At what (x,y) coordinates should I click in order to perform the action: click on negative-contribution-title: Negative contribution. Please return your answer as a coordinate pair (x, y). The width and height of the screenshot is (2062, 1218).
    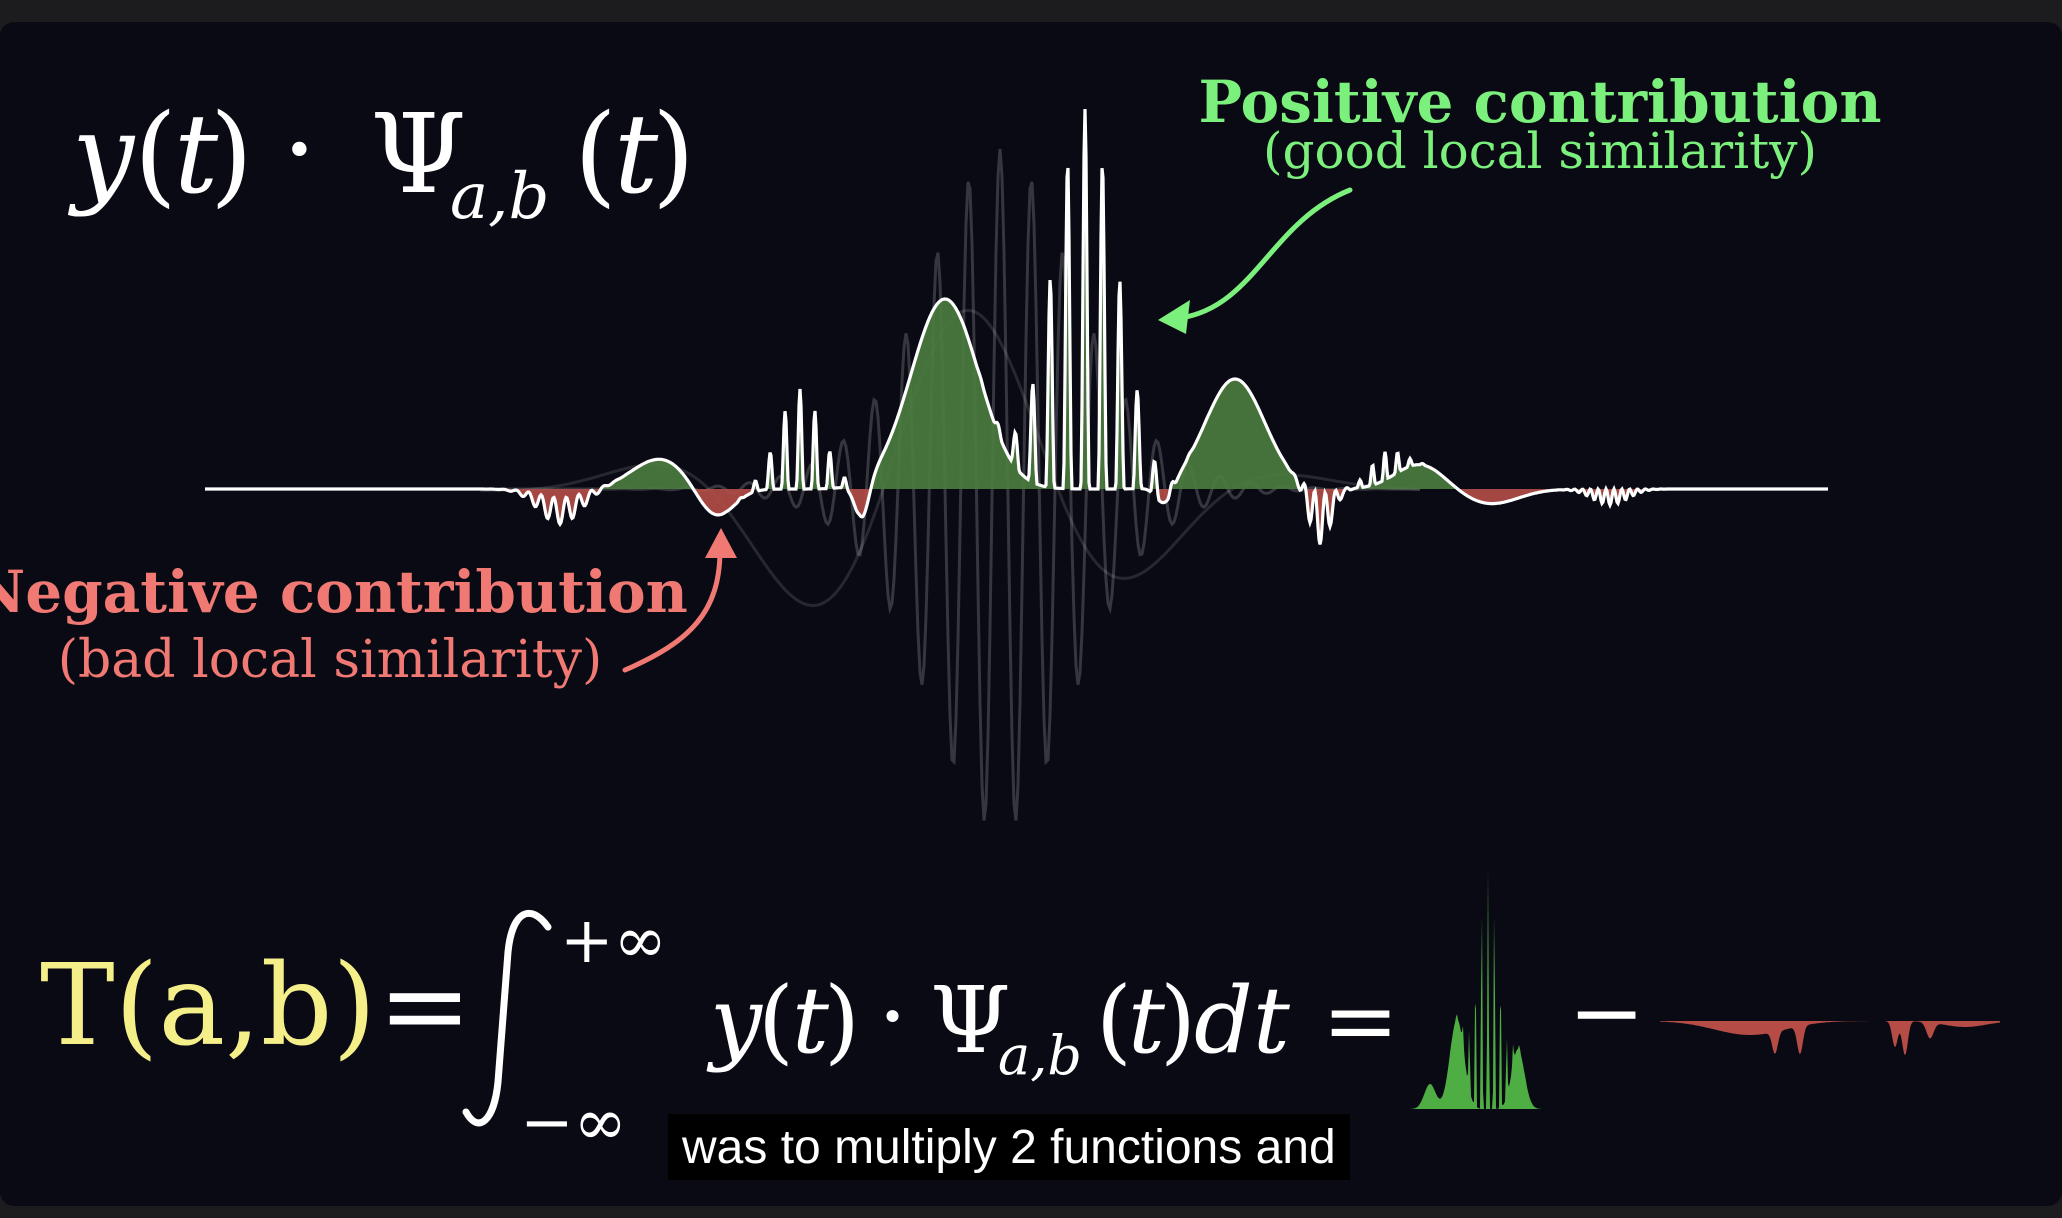
    Looking at the image, I should click on (344, 592).